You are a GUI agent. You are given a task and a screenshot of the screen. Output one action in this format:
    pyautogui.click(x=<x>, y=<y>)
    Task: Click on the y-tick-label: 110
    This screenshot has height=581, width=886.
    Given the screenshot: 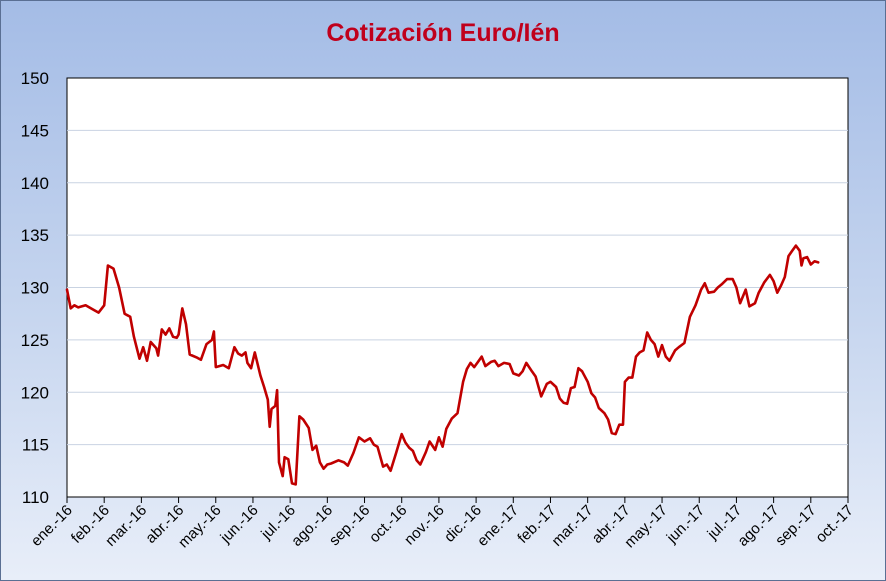 What is the action you would take?
    pyautogui.click(x=35, y=497)
    